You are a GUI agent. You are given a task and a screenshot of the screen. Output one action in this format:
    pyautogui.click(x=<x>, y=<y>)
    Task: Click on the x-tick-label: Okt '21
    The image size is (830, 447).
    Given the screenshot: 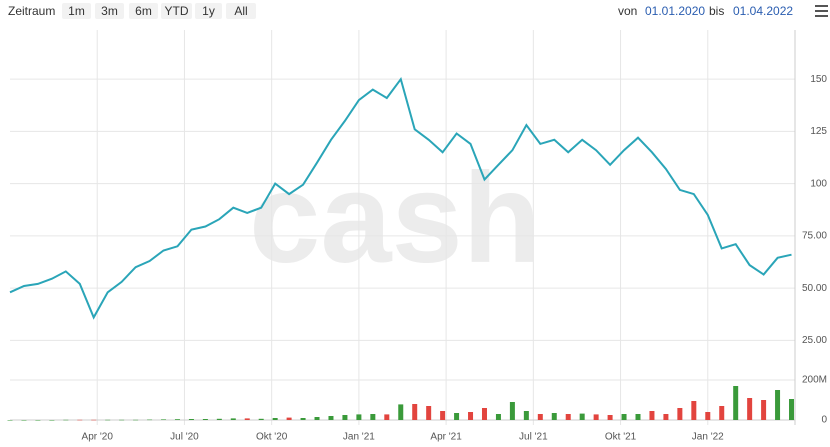 What is the action you would take?
    pyautogui.click(x=621, y=437)
    